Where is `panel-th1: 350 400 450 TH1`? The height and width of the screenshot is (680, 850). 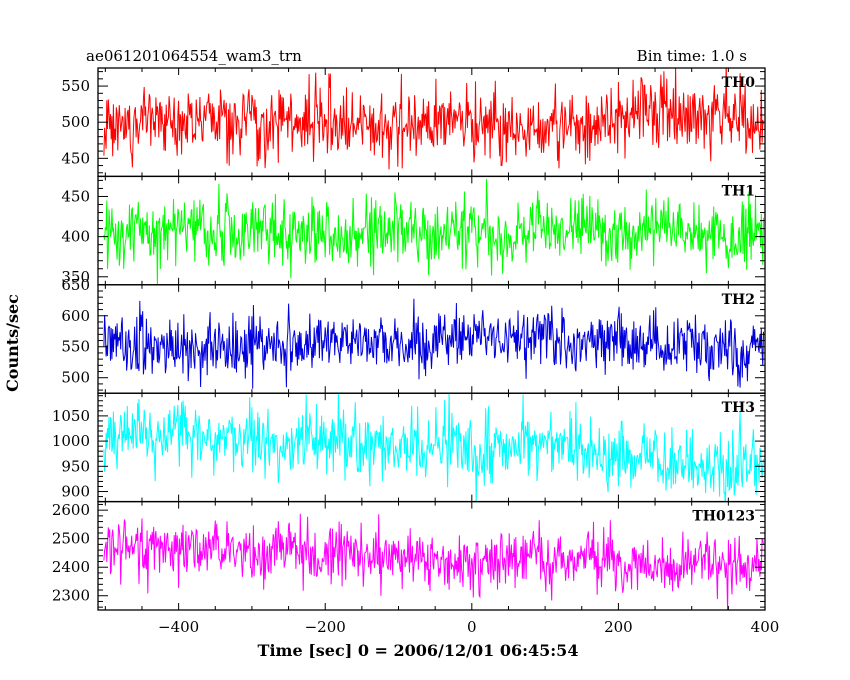 panel-th1: 350 400 450 TH1 is located at coordinates (413, 230).